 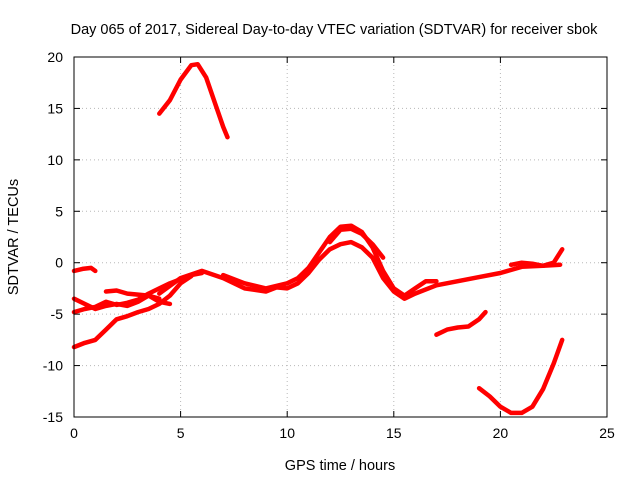 I want to click on x-tick-label: 10, so click(x=287, y=433).